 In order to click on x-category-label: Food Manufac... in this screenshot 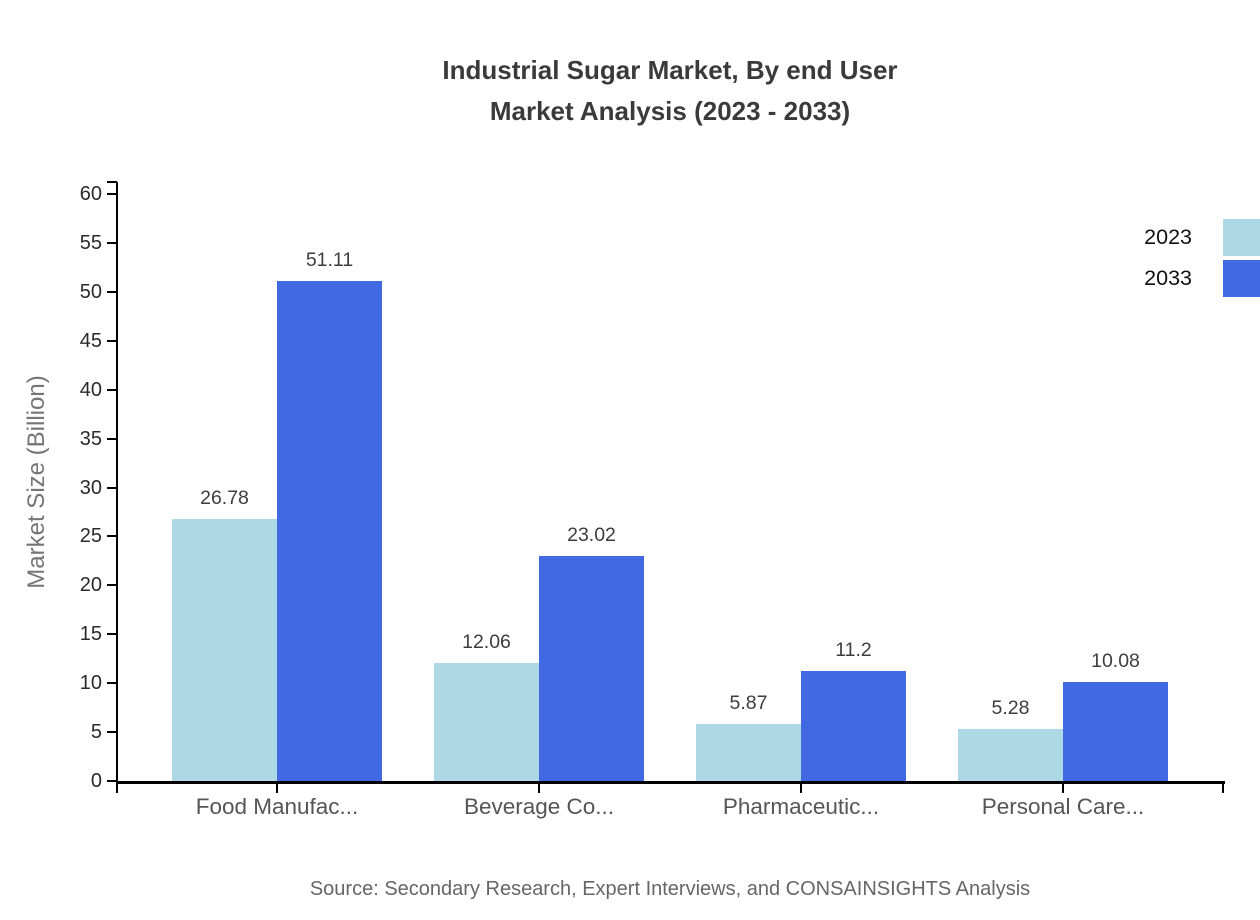, I will do `click(277, 806)`.